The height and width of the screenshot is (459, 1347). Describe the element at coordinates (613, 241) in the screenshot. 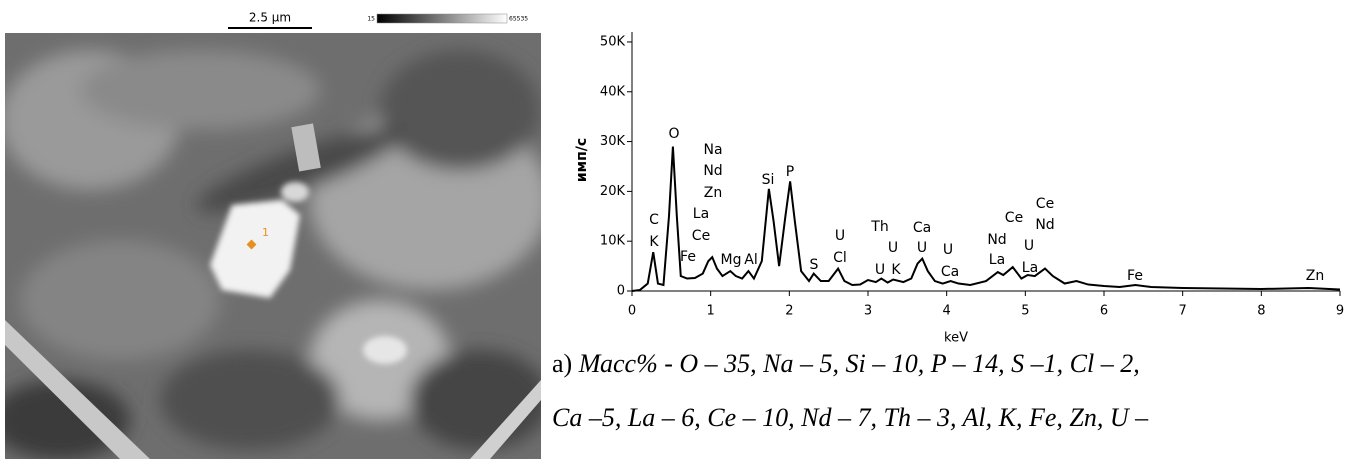

I see `y-tick-label: 10K` at that location.